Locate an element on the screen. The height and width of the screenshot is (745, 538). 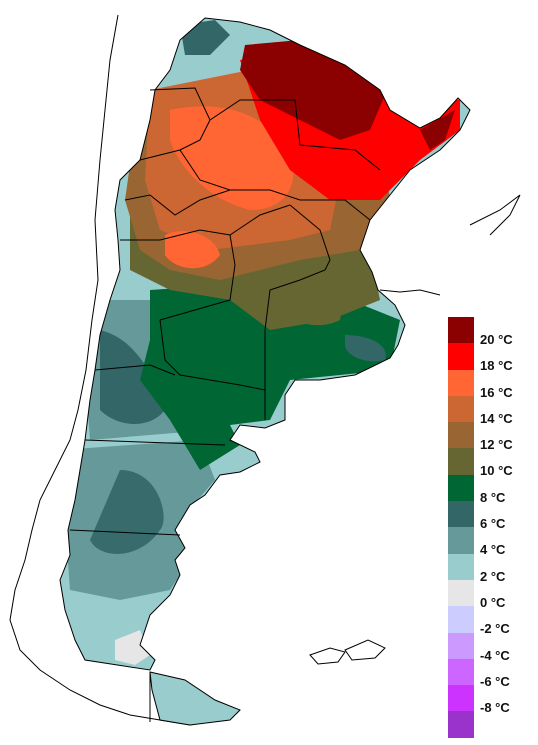
legend-row: -8 °C is located at coordinates (493, 700).